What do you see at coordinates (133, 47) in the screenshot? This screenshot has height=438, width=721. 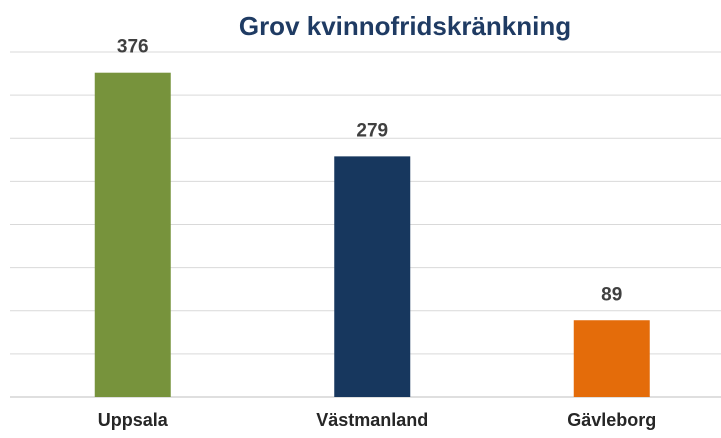 I see `value-label: 376` at bounding box center [133, 47].